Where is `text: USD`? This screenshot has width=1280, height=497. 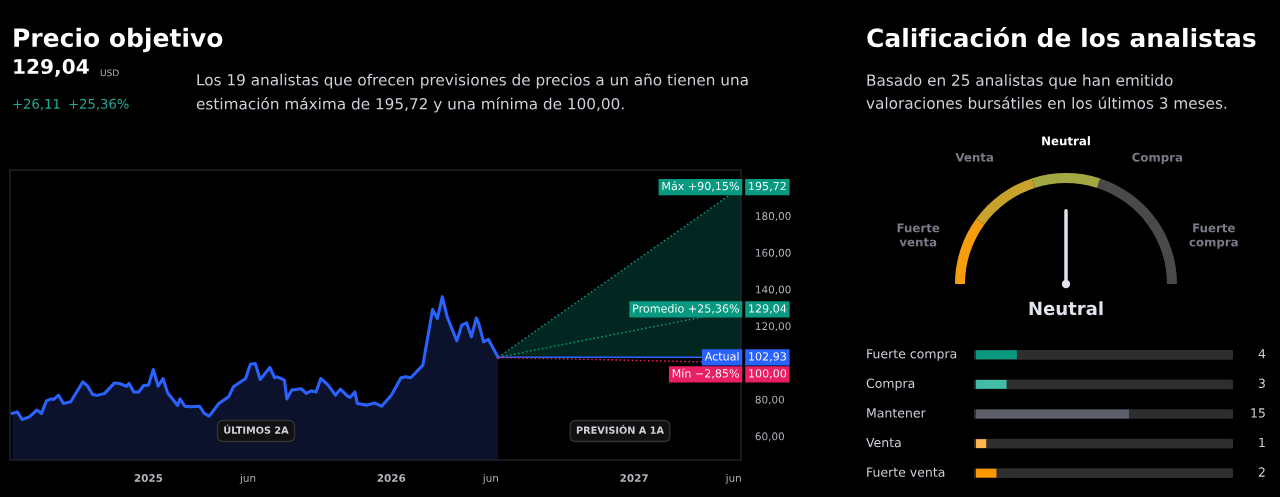 text: USD is located at coordinates (109, 73).